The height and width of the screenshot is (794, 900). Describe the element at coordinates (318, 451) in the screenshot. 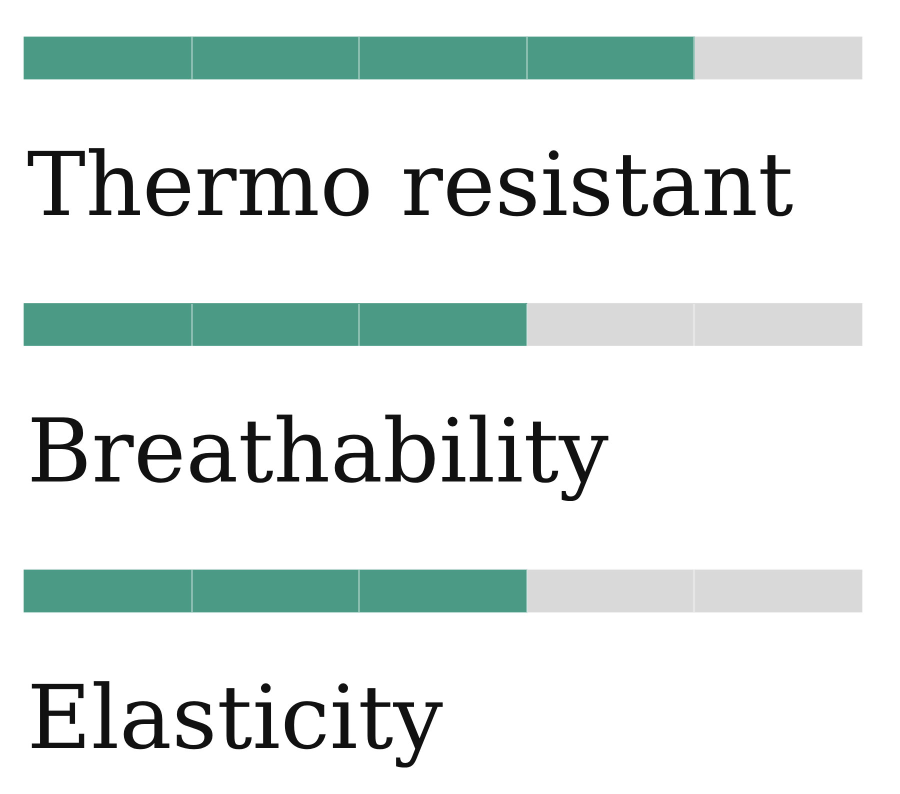

I see `y-tick-label: Breathability` at that location.